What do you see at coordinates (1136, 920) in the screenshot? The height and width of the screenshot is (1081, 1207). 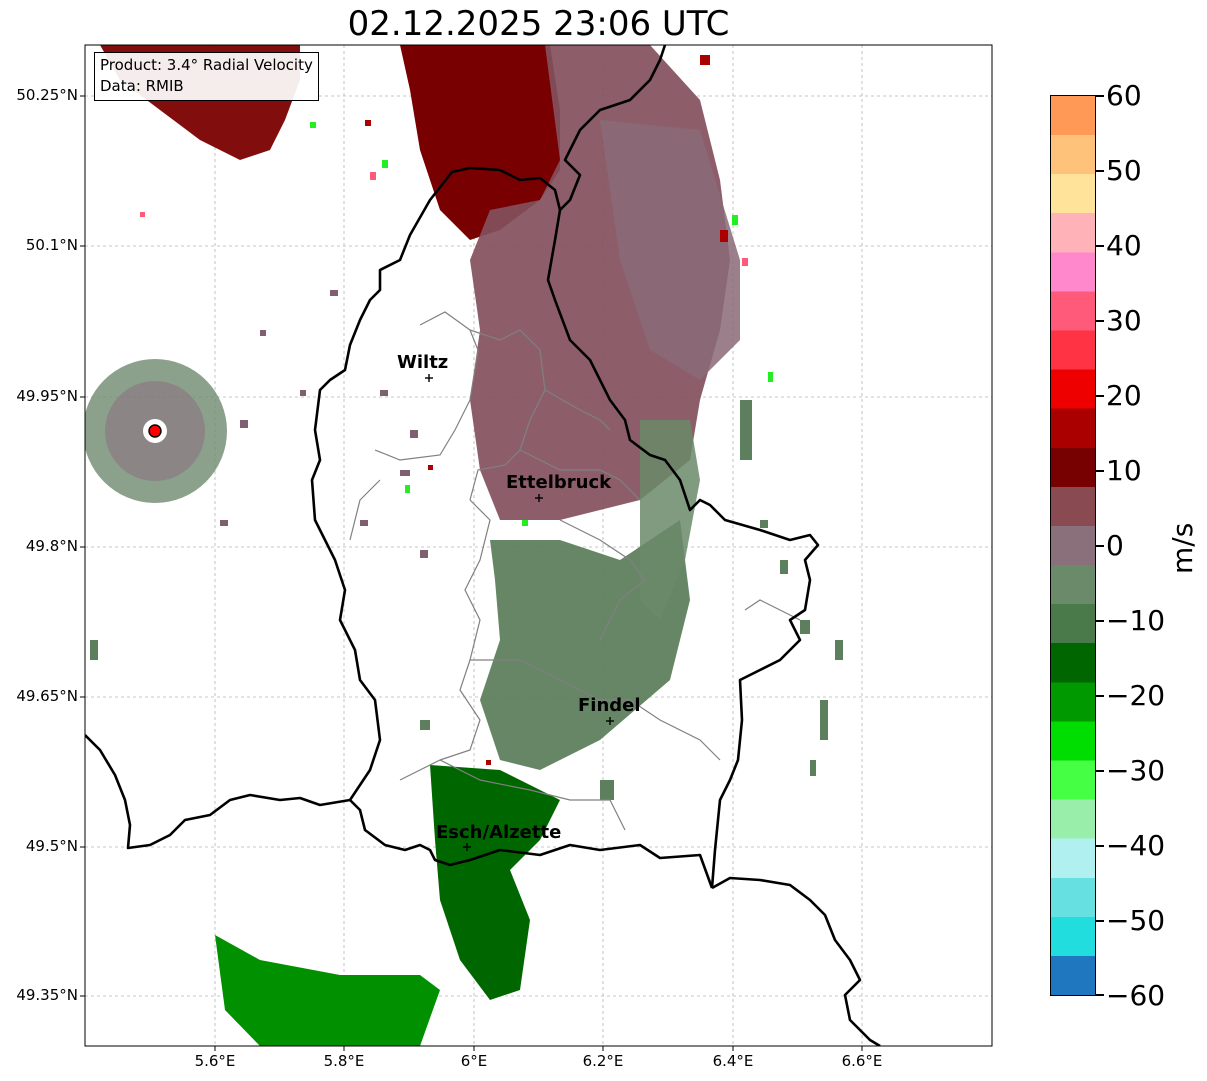 I see `colorbar-tick-label: −50` at bounding box center [1136, 920].